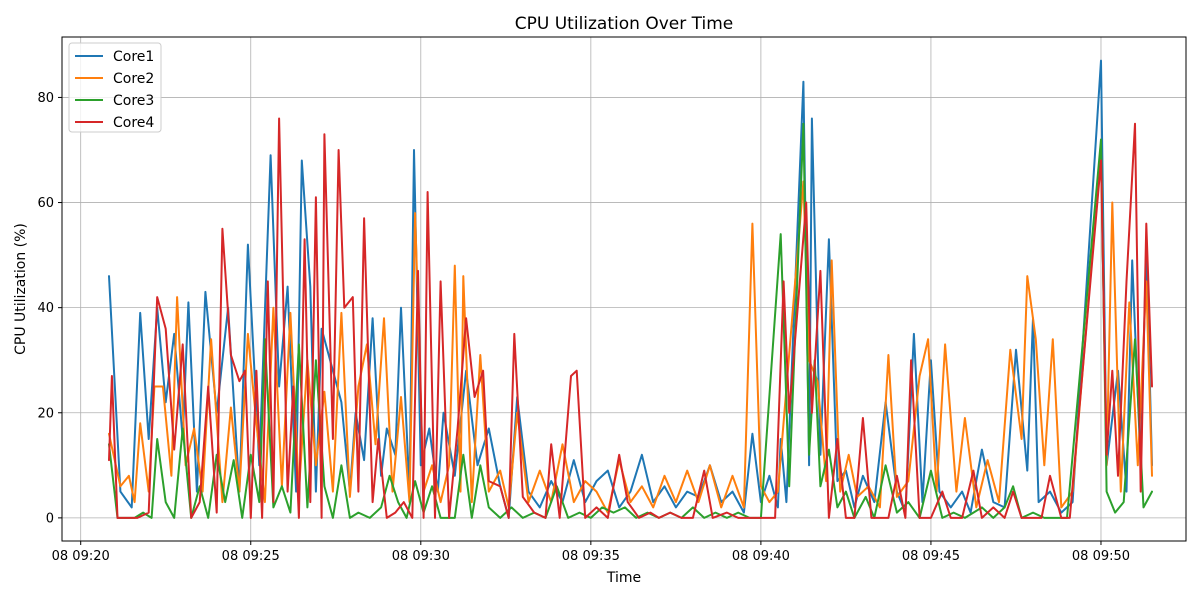 The image size is (1200, 604). I want to click on legend-box, so click(115, 87).